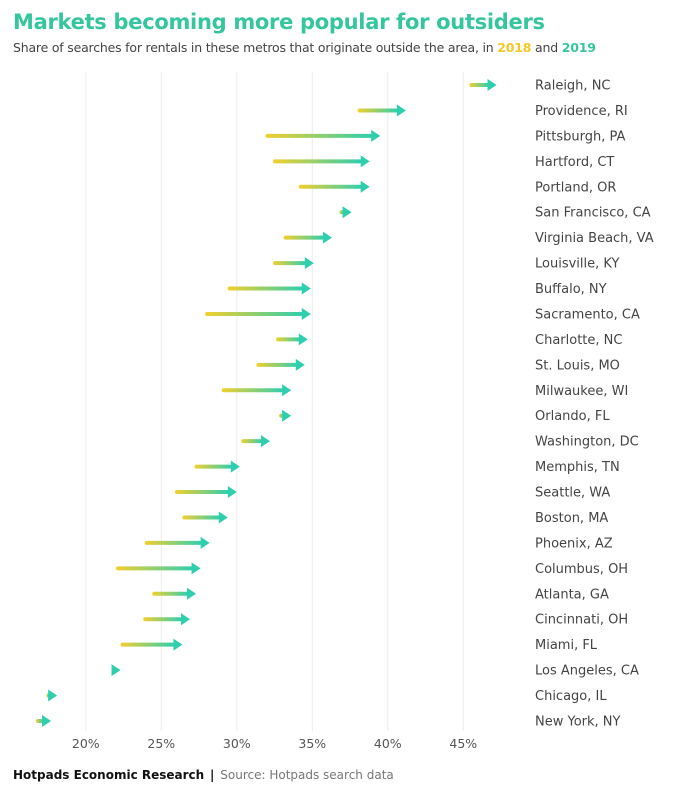 This screenshot has width=700, height=800. Describe the element at coordinates (578, 722) in the screenshot. I see `category-label: New York, NY` at that location.